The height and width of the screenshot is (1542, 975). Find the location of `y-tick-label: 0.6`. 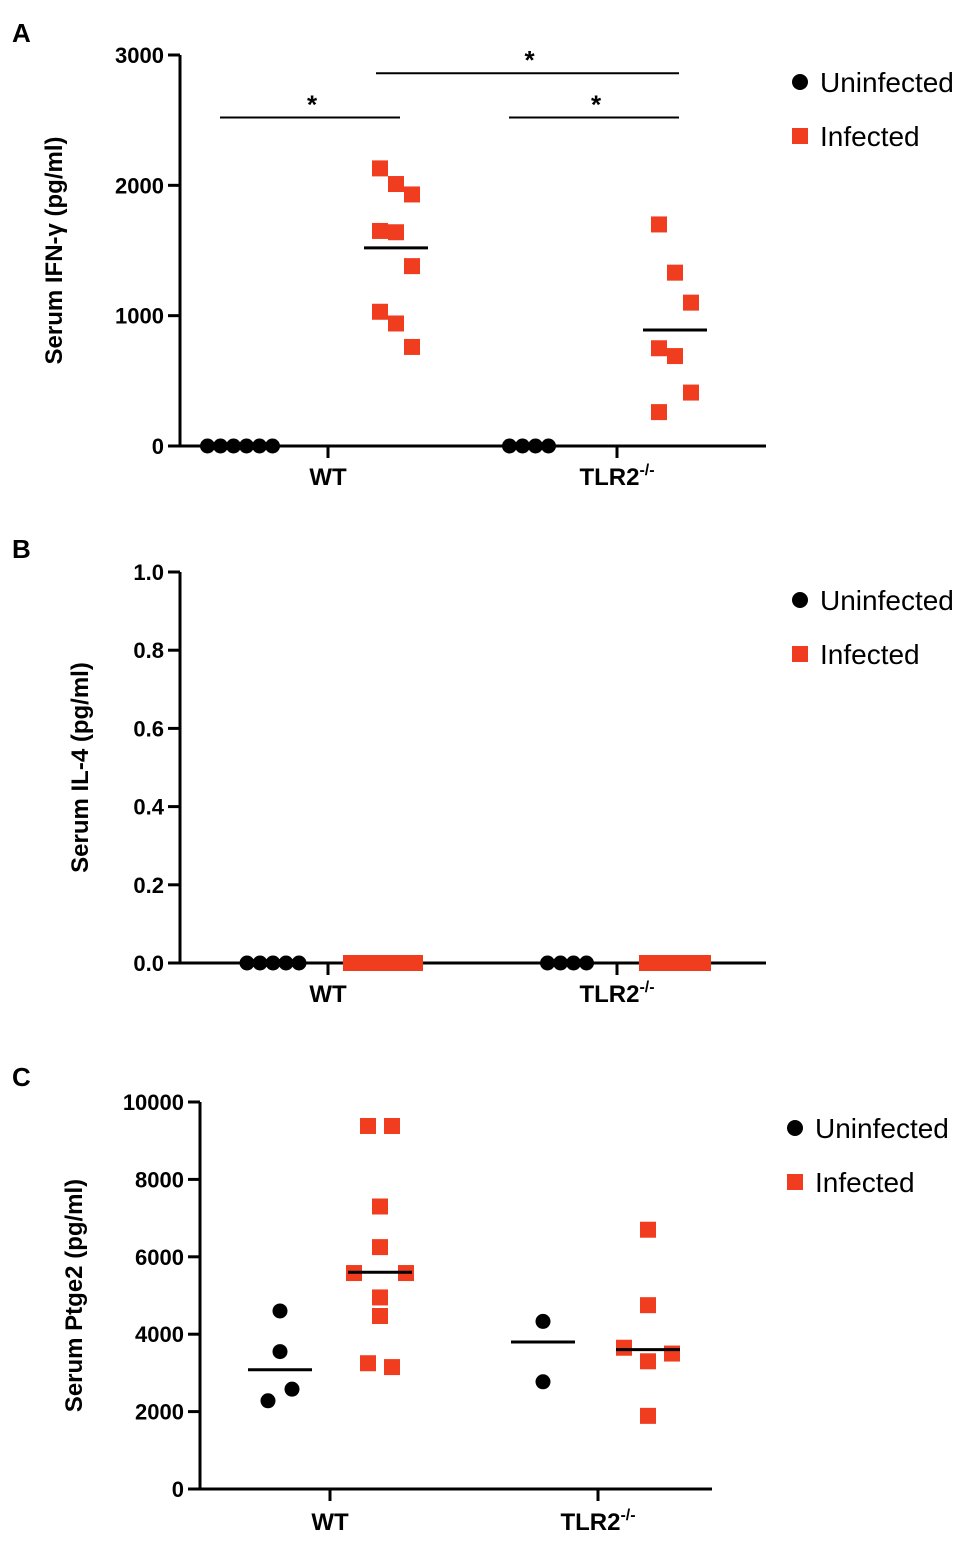

y-tick-label: 0.6 is located at coordinates (148, 728).